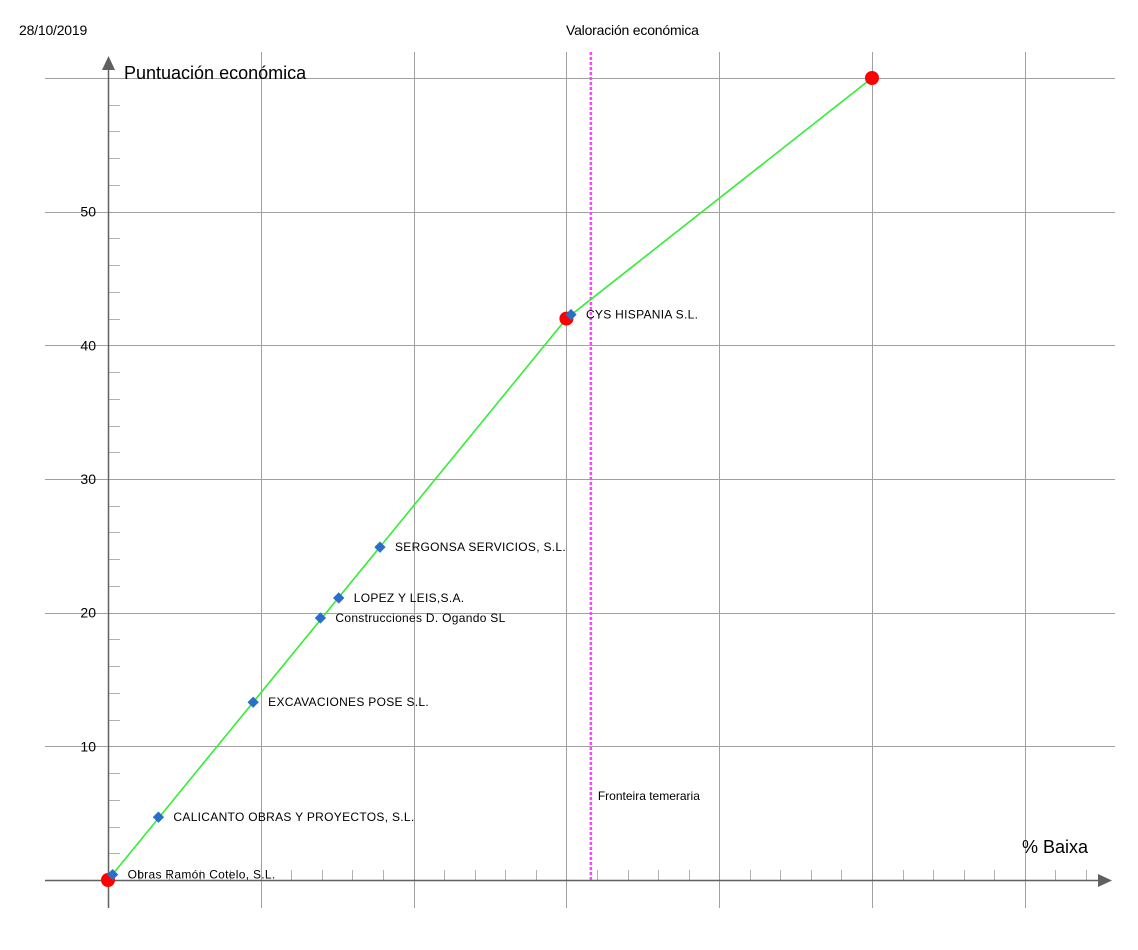 Image resolution: width=1138 pixels, height=950 pixels. Describe the element at coordinates (202, 875) in the screenshot. I see `bid-label: Obras Ramón Cotelo, S.L.` at that location.